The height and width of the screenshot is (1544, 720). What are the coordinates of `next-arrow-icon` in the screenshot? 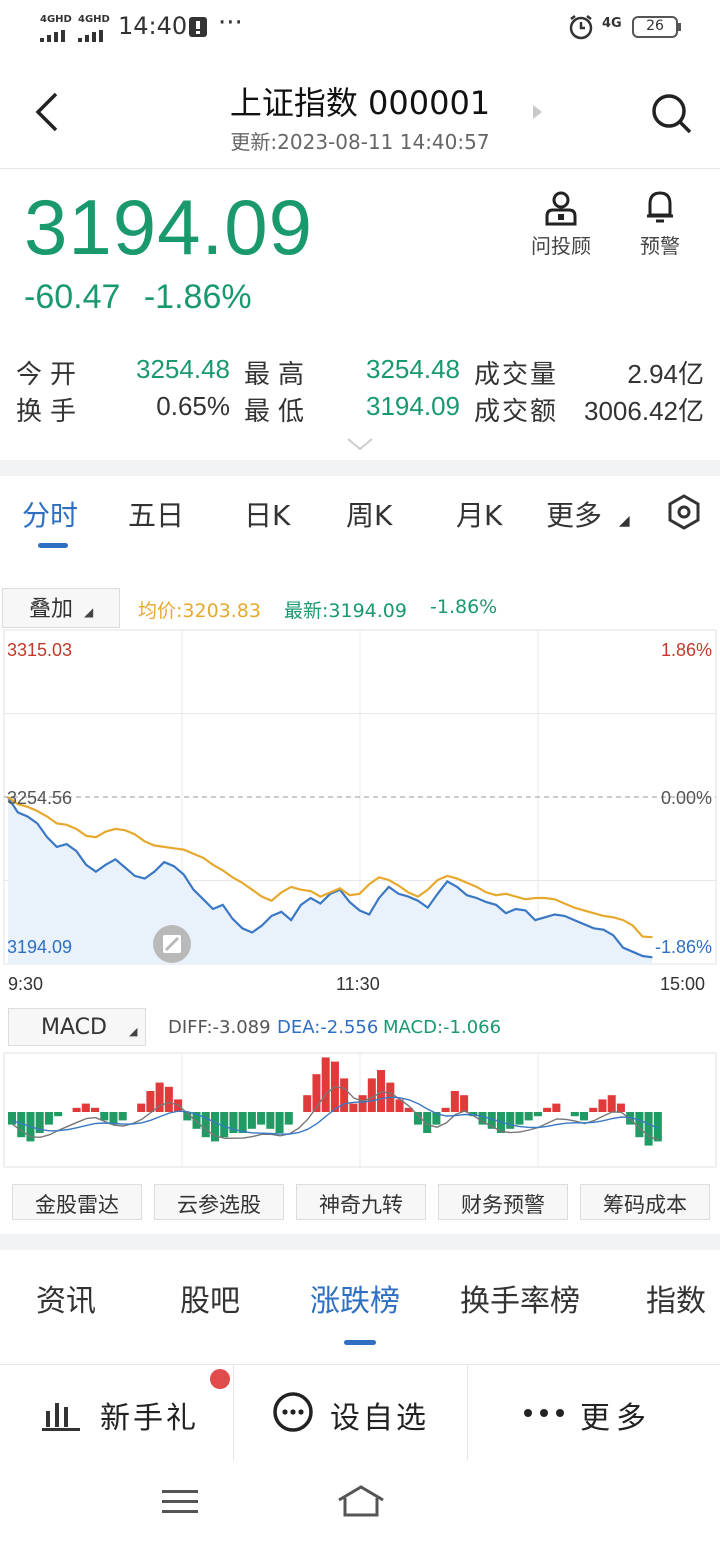 It's located at (538, 114).